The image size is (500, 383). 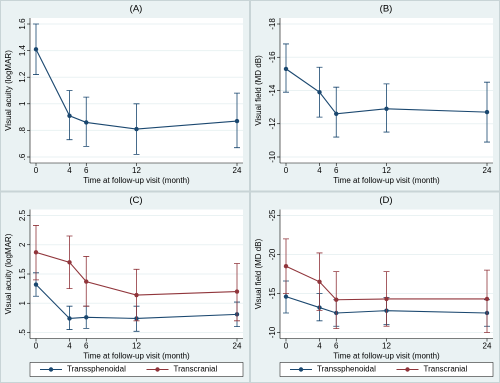 I want to click on y-tick-label: -12, so click(x=272, y=123).